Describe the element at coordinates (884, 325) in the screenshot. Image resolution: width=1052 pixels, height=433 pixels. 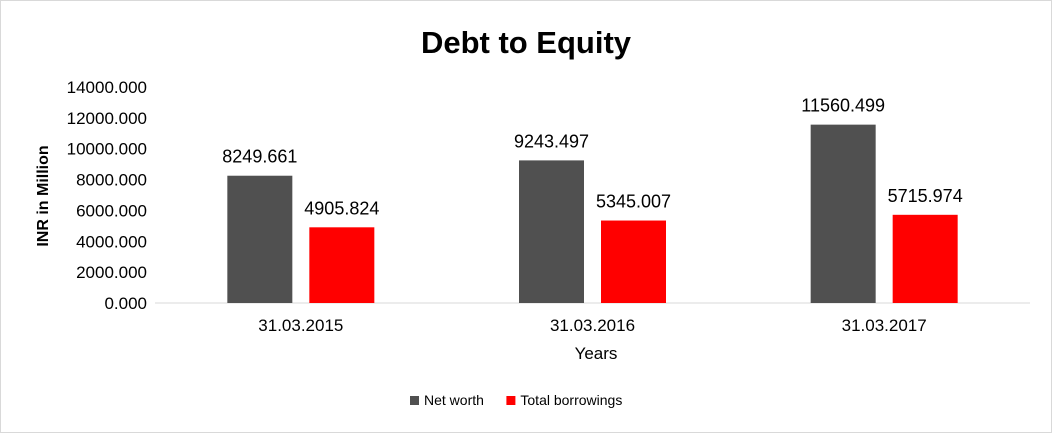
I see `x-tick-label: 31.03.2017` at that location.